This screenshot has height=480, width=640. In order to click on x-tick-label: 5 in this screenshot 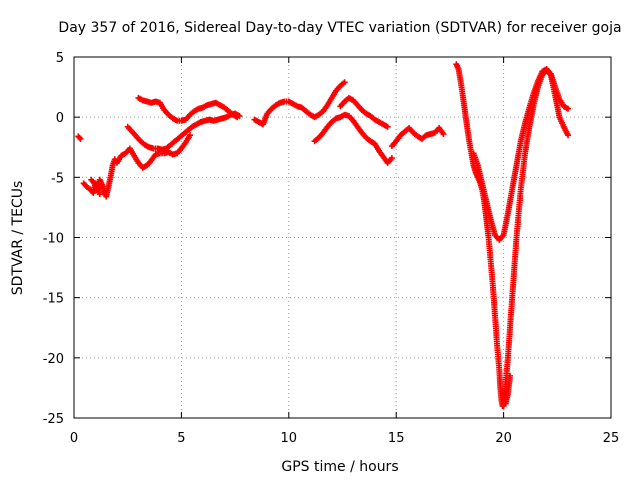, I will do `click(181, 438)`.